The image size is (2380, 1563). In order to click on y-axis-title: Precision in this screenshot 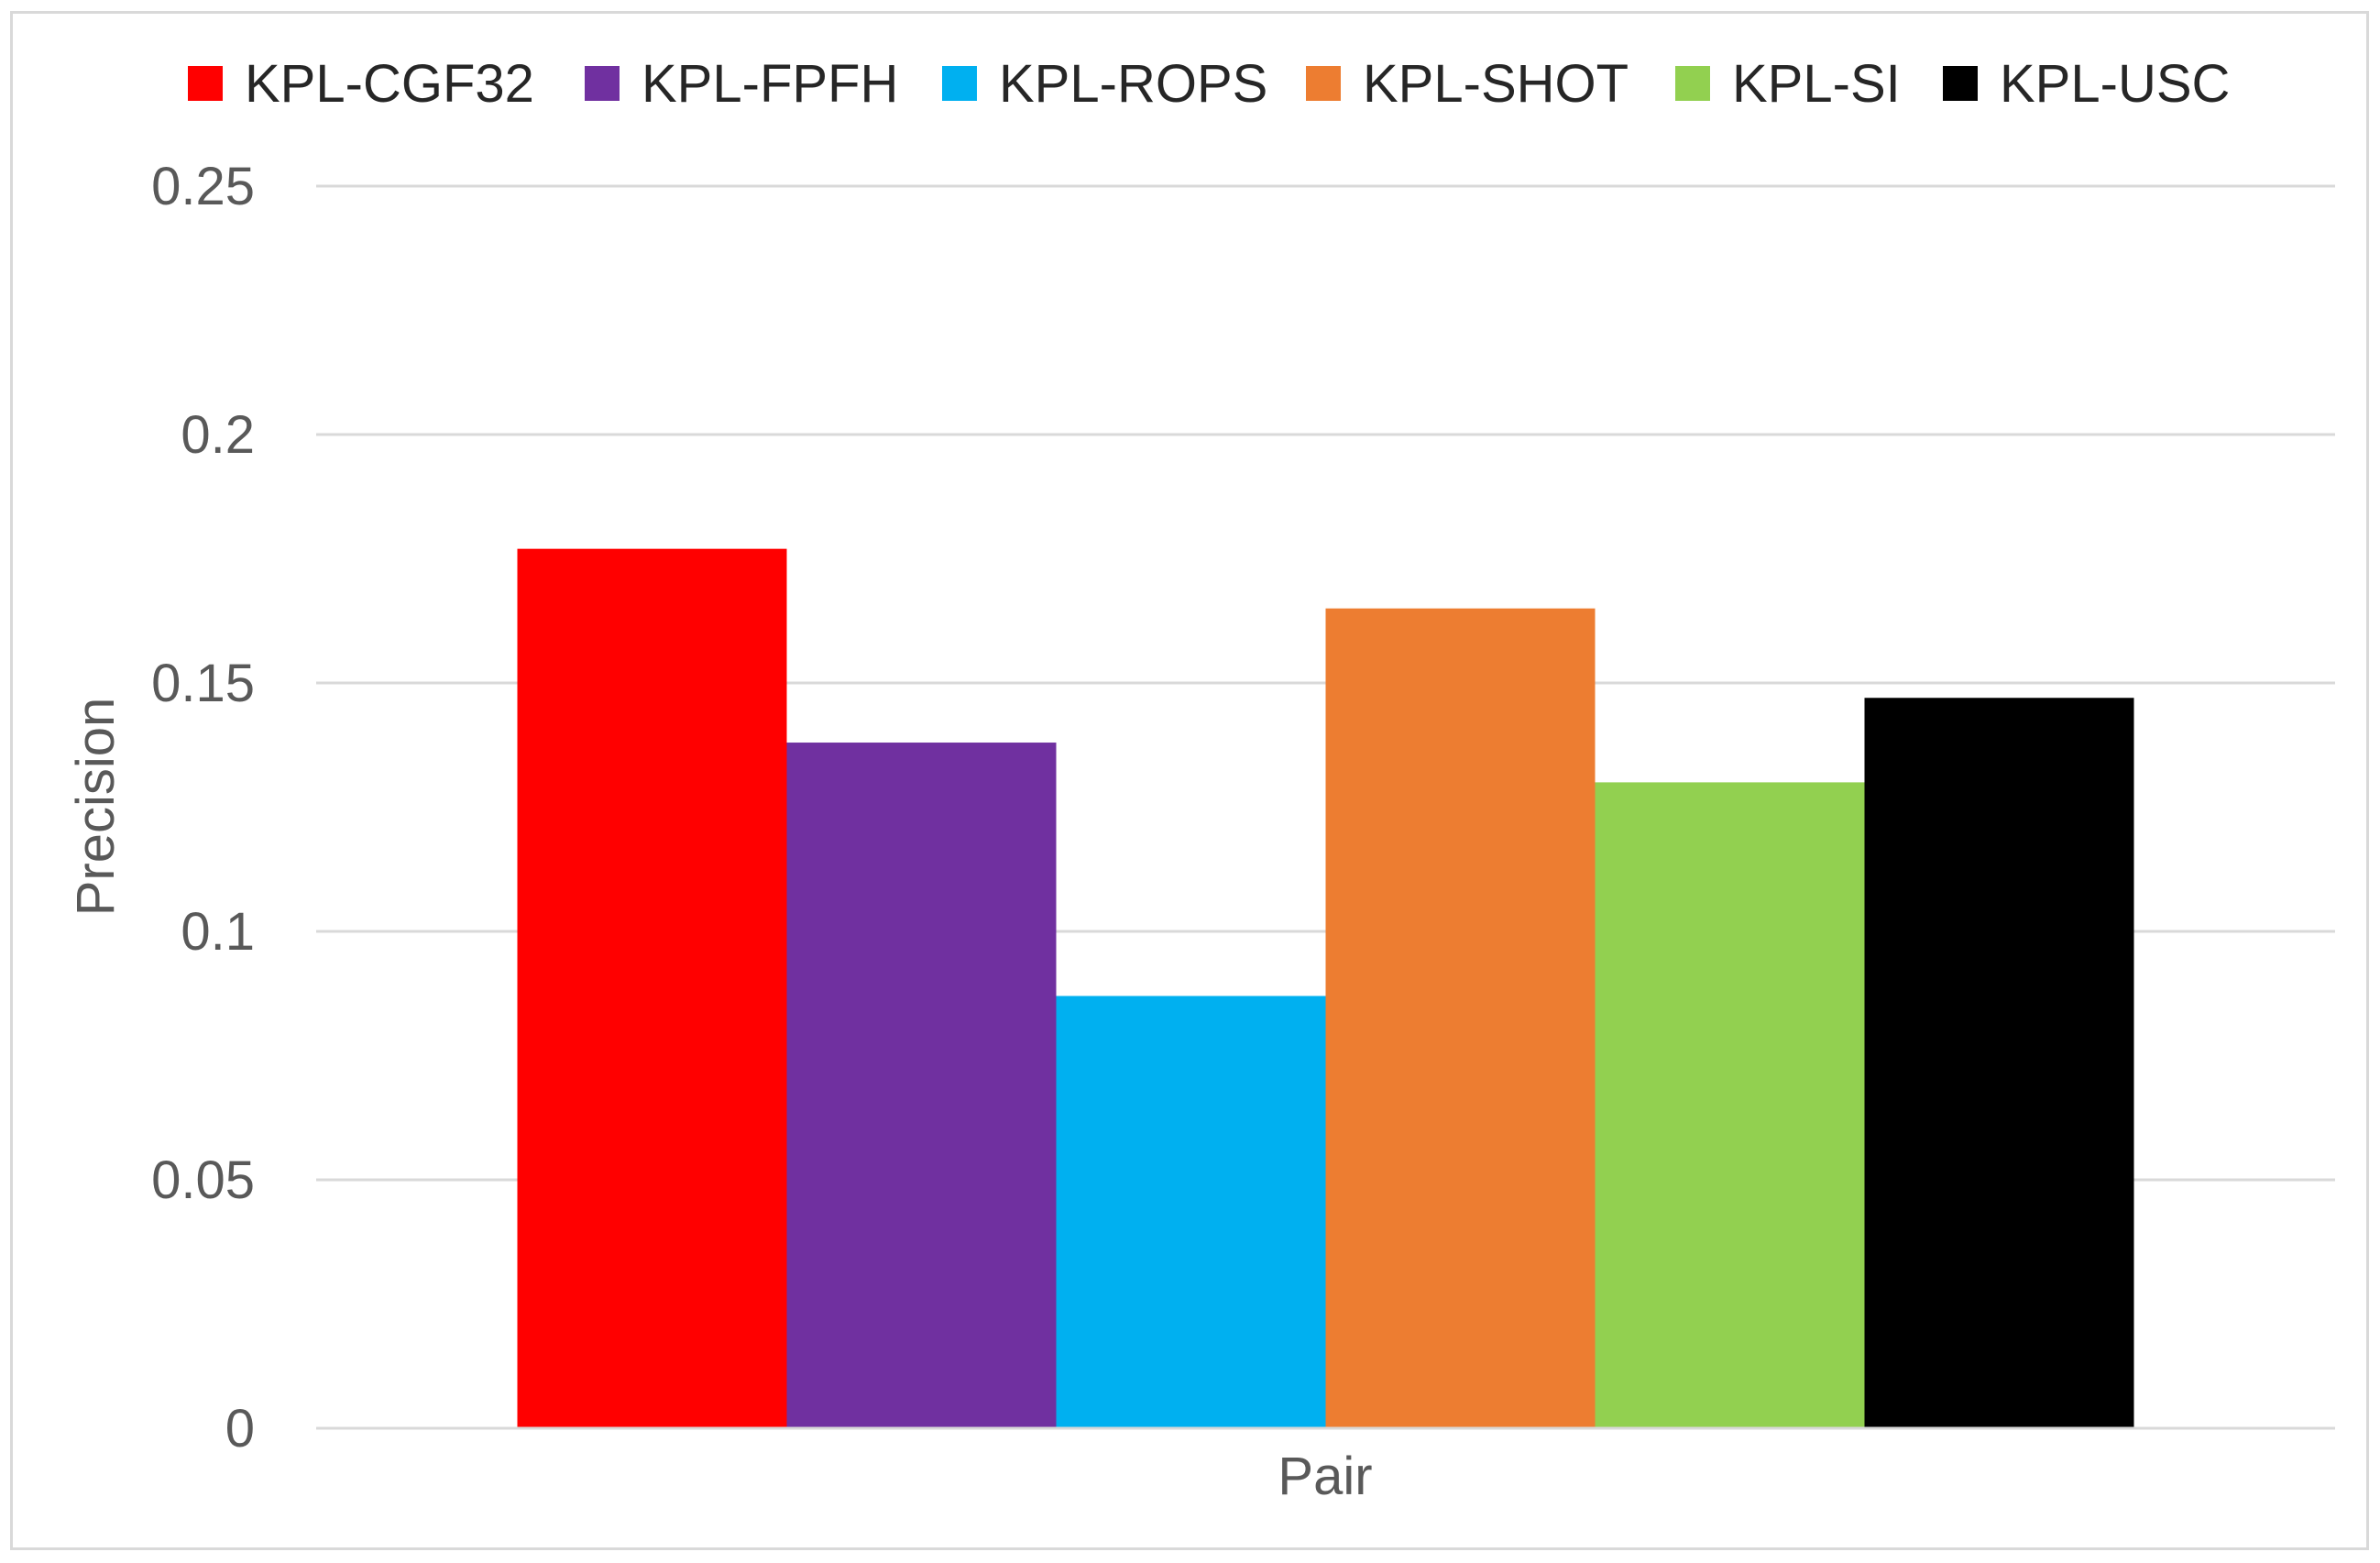, I will do `click(96, 808)`.